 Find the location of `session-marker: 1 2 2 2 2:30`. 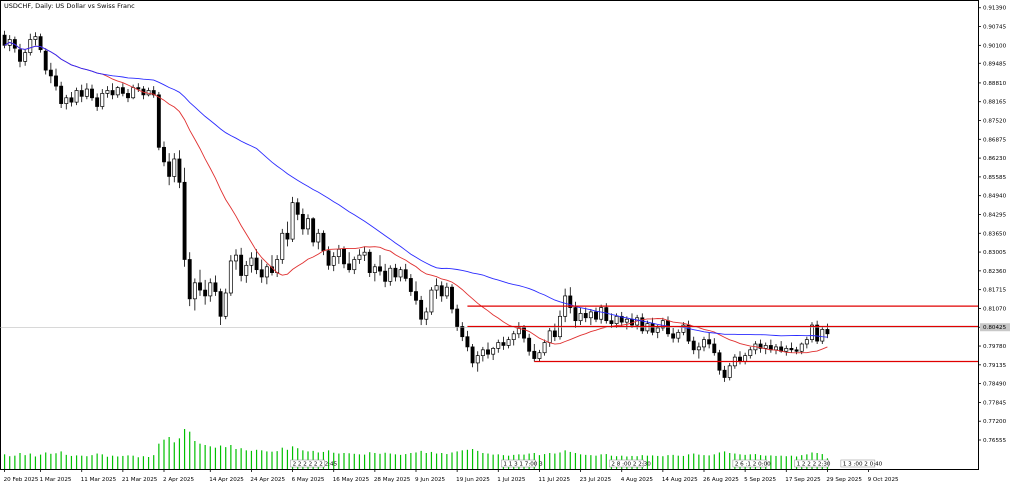

session-marker: 1 2 2 2 2:30 is located at coordinates (812, 463).